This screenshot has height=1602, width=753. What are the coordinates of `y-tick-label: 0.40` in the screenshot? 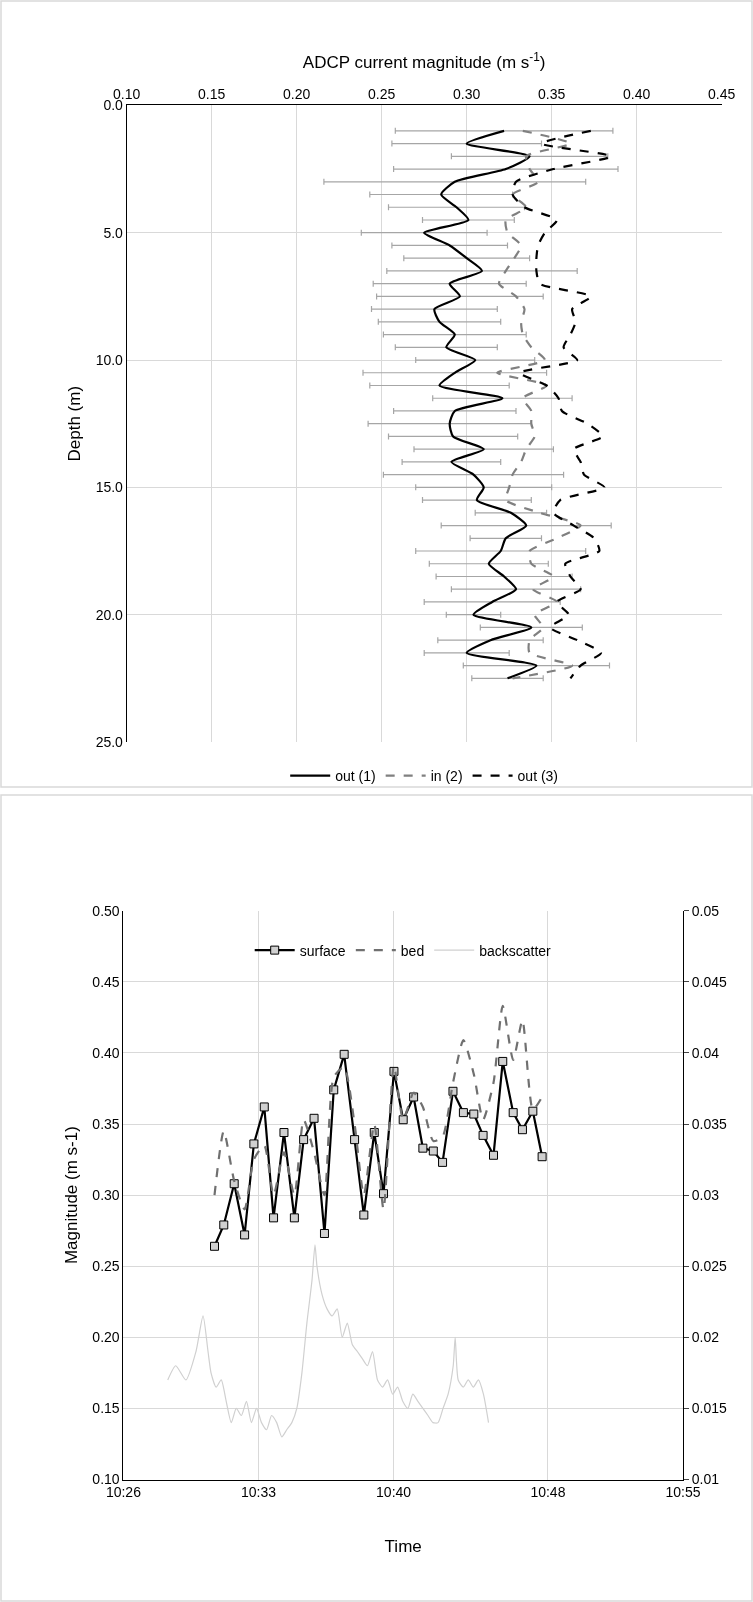 It's located at (106, 1052).